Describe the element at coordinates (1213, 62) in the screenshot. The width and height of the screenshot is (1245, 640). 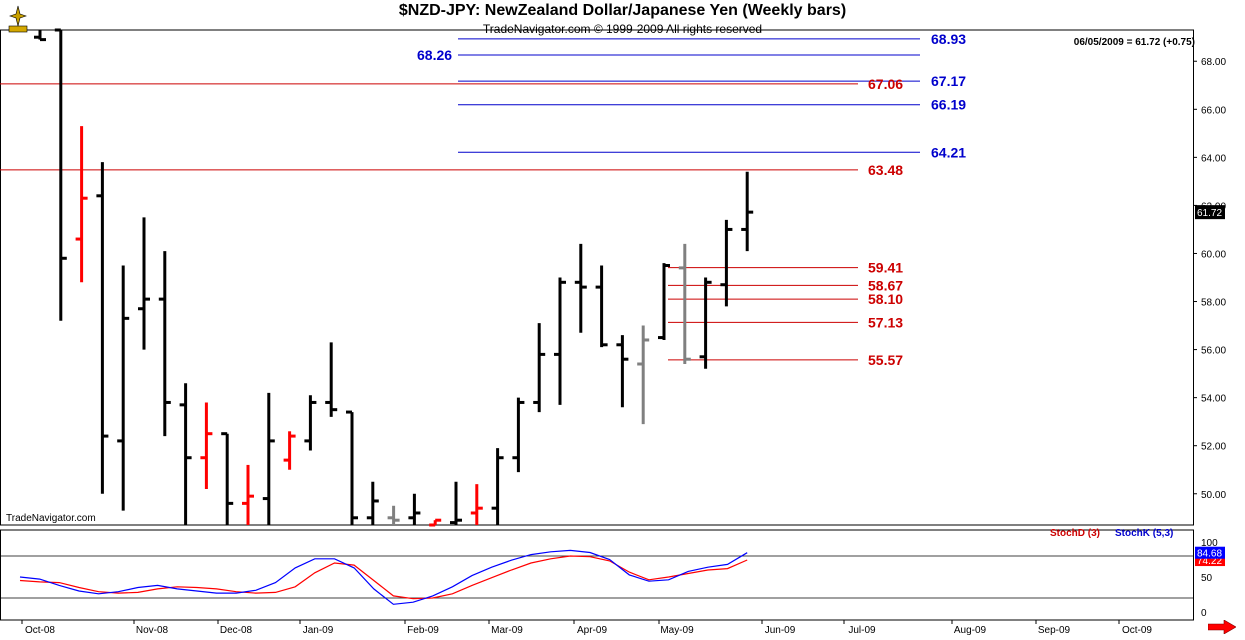
I see `price-y-tick-label: 68.00` at that location.